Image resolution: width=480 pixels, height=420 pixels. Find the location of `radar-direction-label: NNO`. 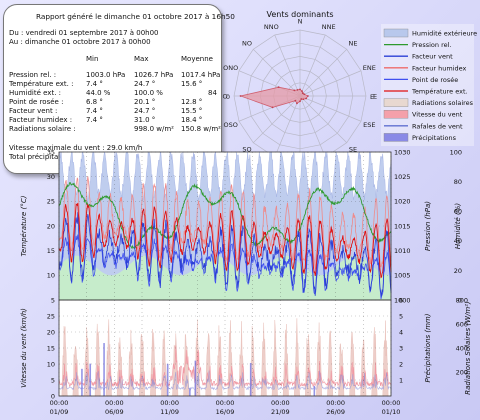

radar-direction-label: NNO is located at coordinates (271, 27).